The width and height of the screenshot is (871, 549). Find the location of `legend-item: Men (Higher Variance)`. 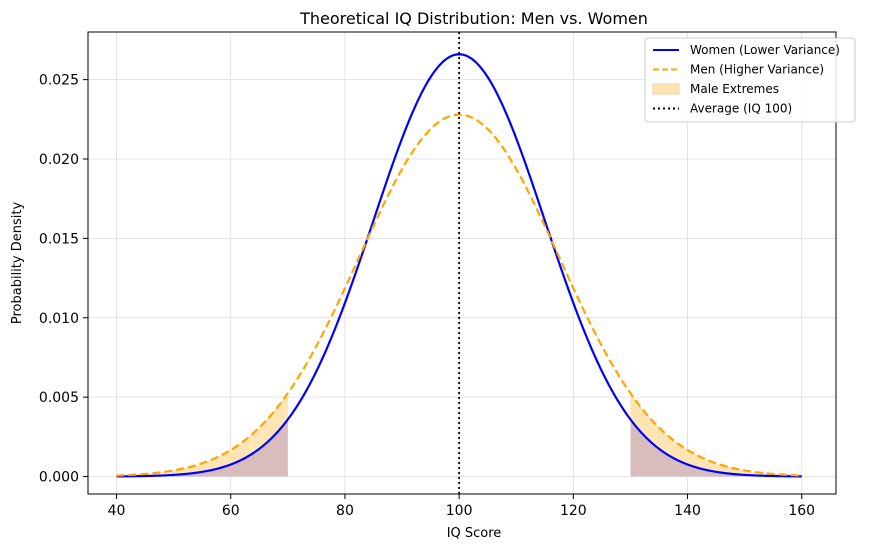

legend-item: Men (Higher Variance) is located at coordinates (738, 70).